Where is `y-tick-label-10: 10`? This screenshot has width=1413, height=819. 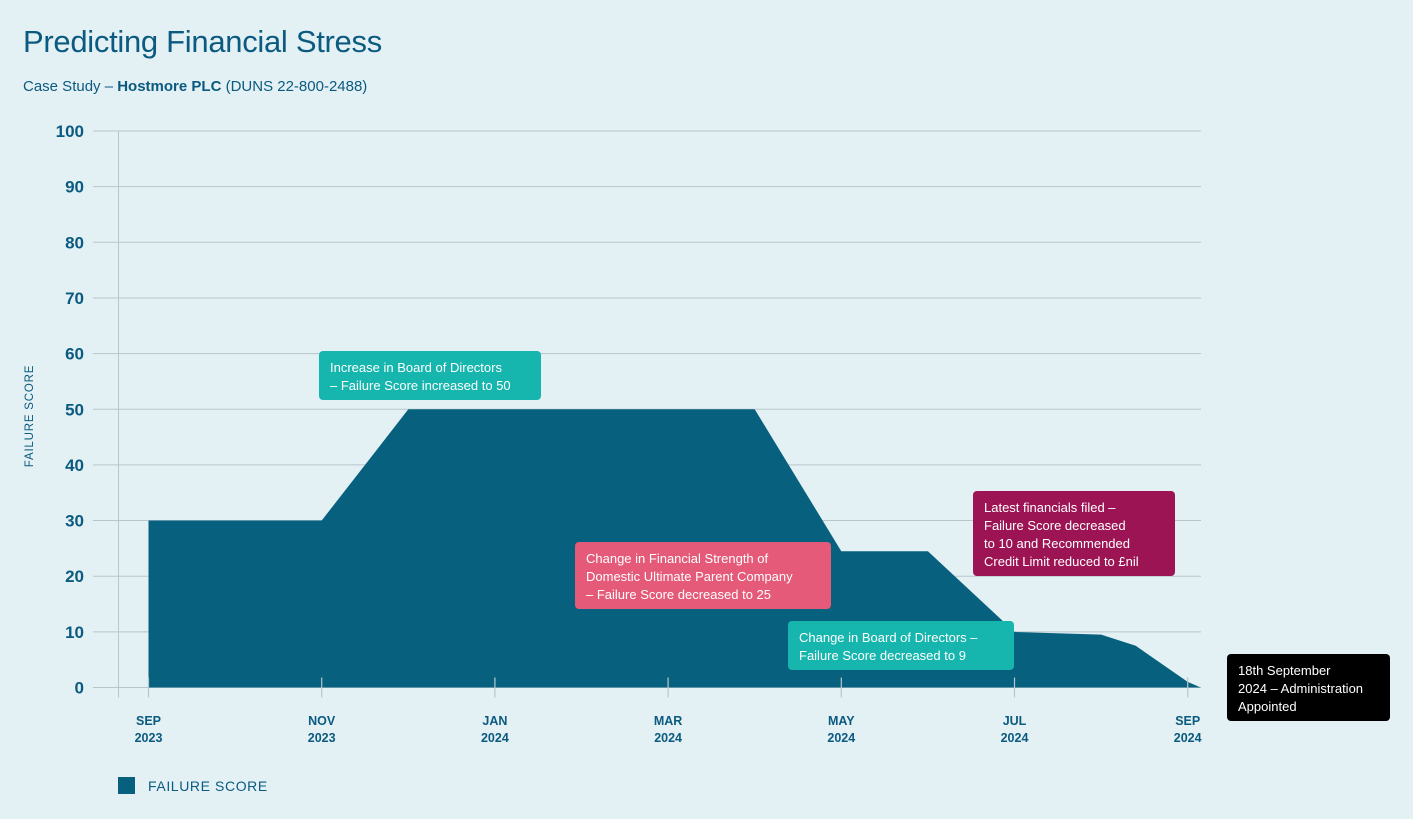
y-tick-label-10: 10 is located at coordinates (74, 632).